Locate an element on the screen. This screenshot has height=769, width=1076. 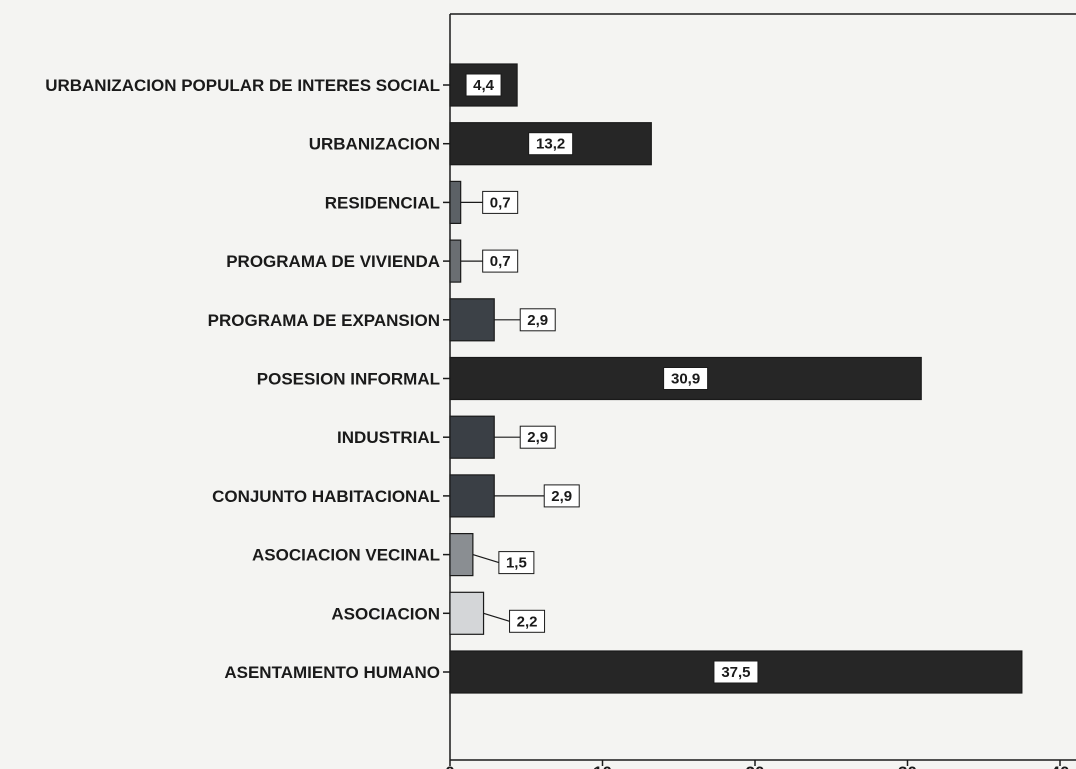
category-label: ASOCIACION VECINAL is located at coordinates (346, 555).